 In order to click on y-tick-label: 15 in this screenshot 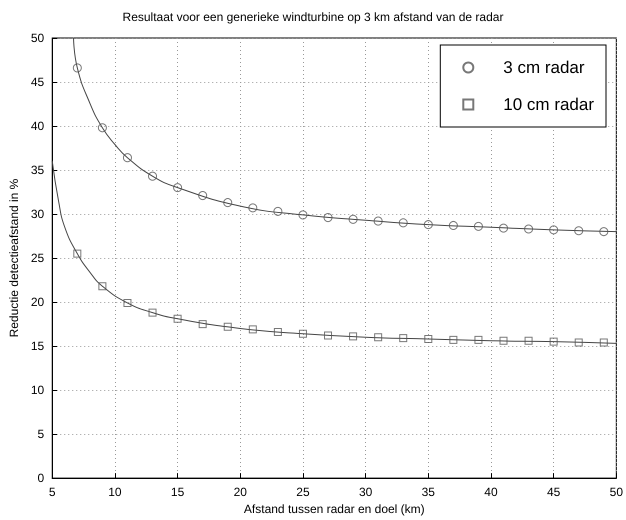, I will do `click(37, 346)`.